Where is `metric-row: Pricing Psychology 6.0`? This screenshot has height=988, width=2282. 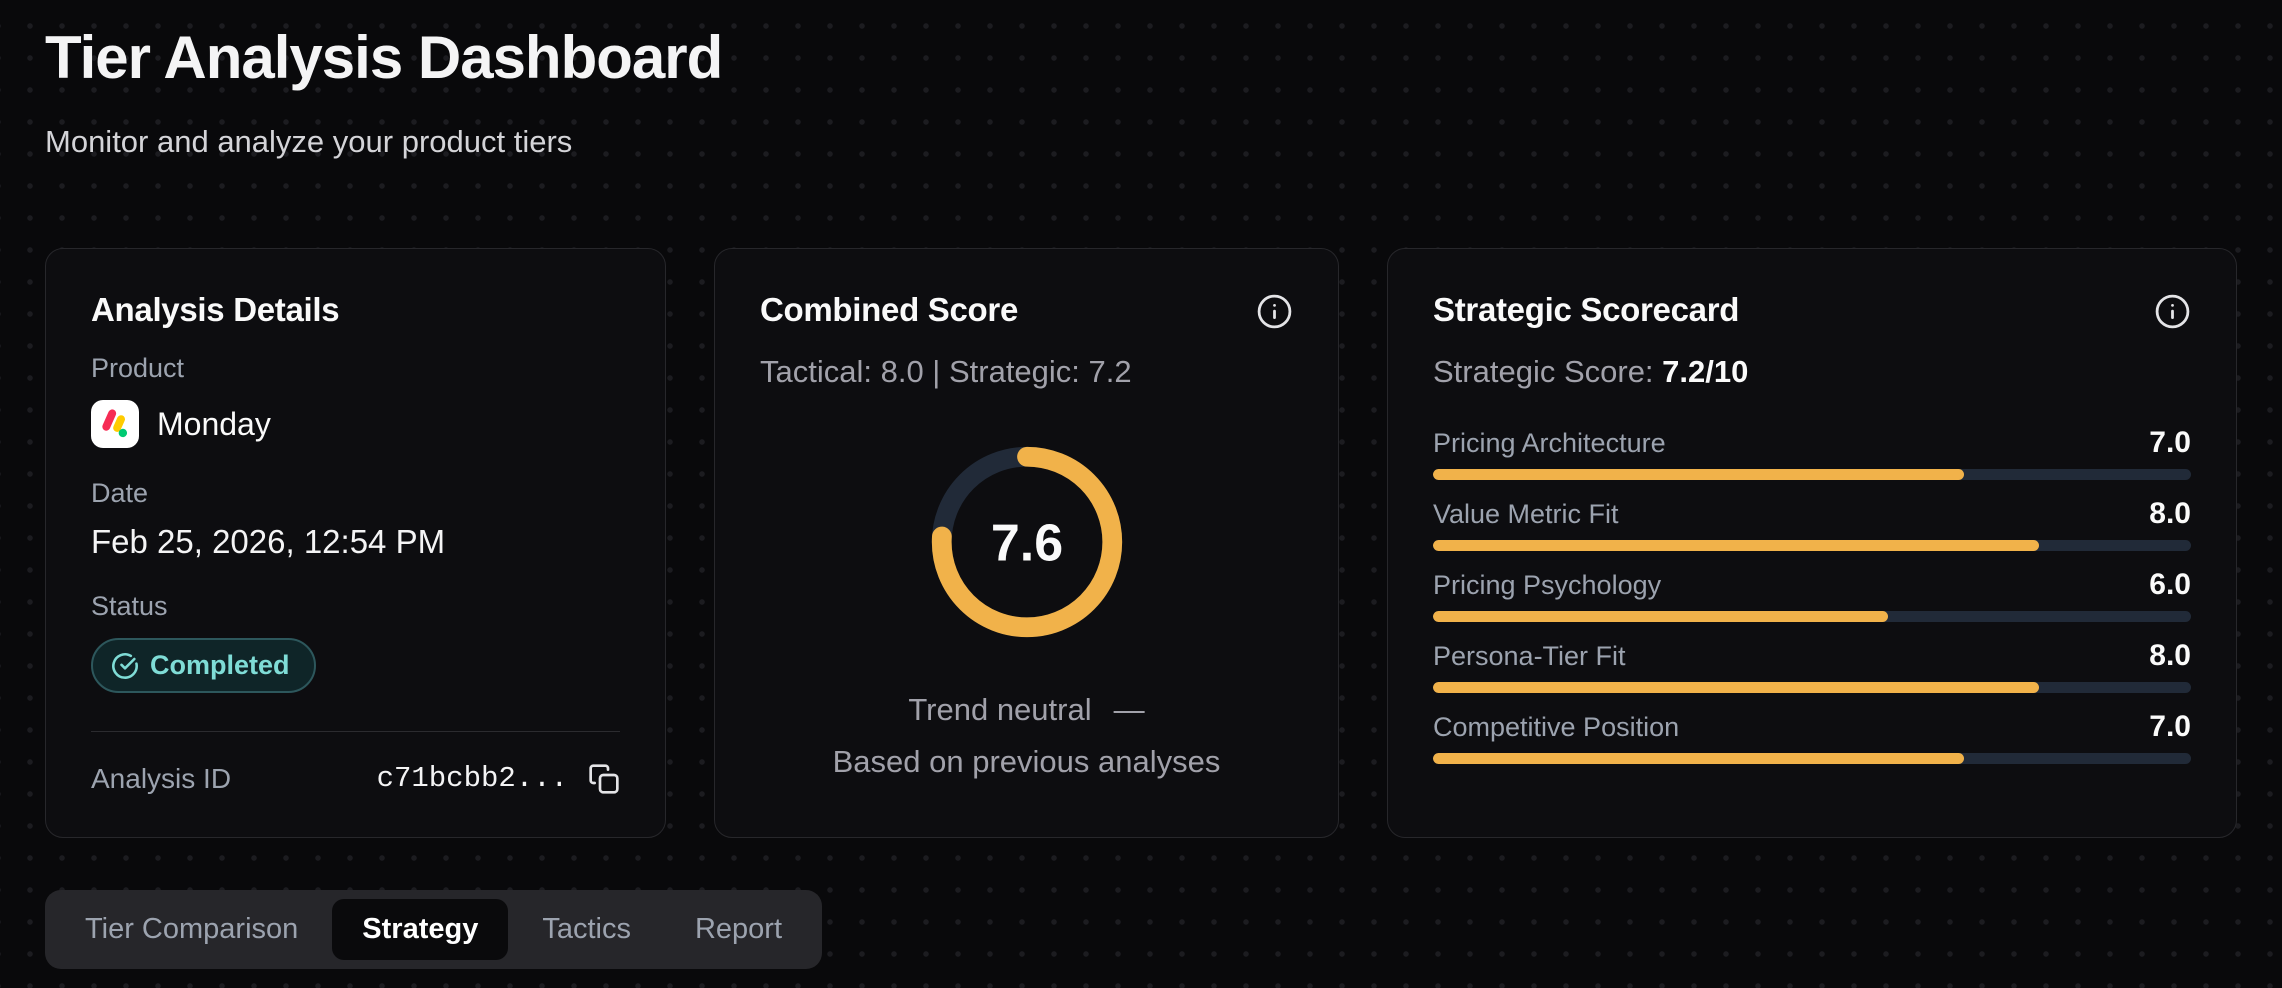 metric-row: Pricing Psychology 6.0 is located at coordinates (1812, 595).